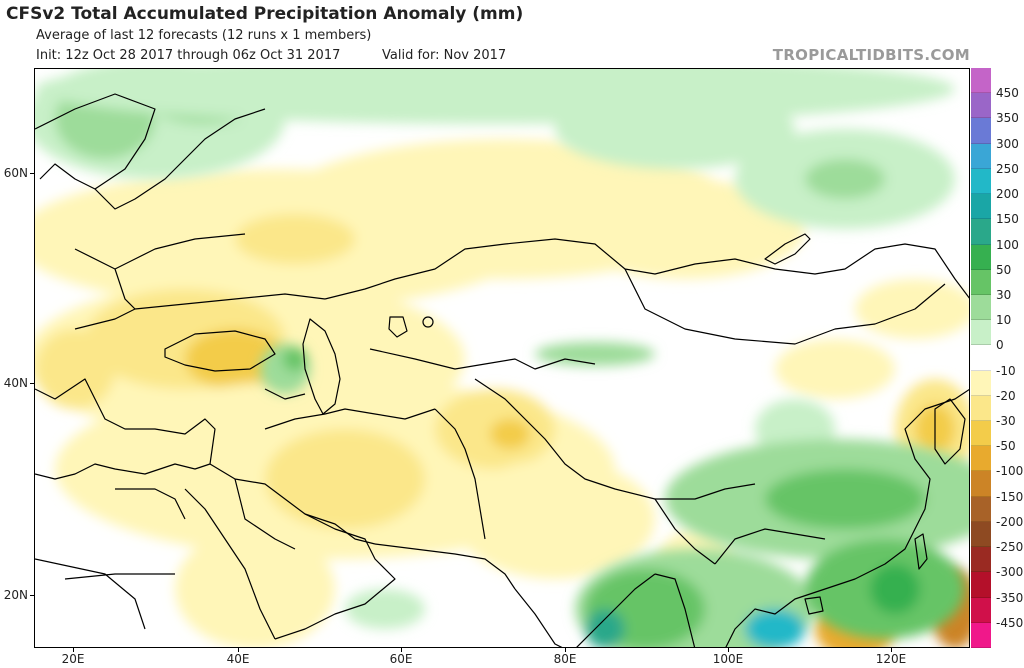  What do you see at coordinates (1007, 219) in the screenshot?
I see `colorbar-label: 150` at bounding box center [1007, 219].